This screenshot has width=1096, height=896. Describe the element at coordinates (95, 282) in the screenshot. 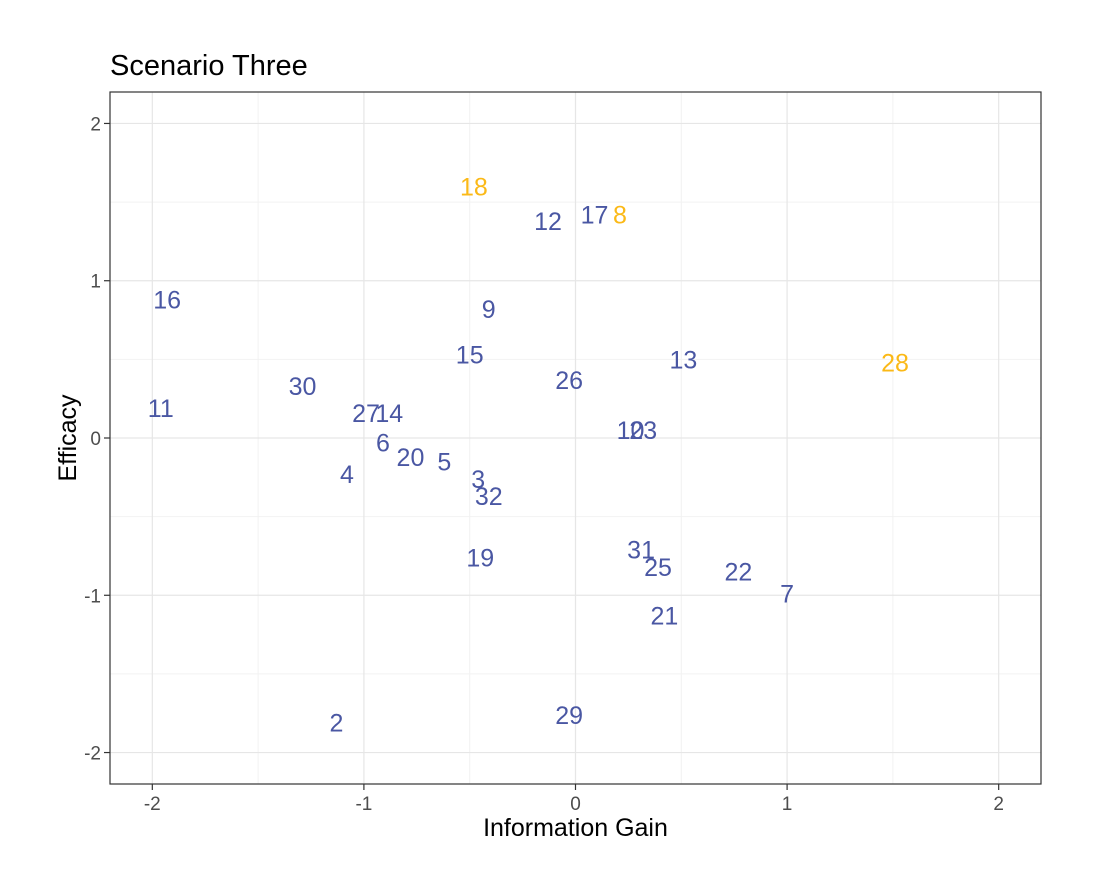

I see `y-tick-label: 1` at that location.